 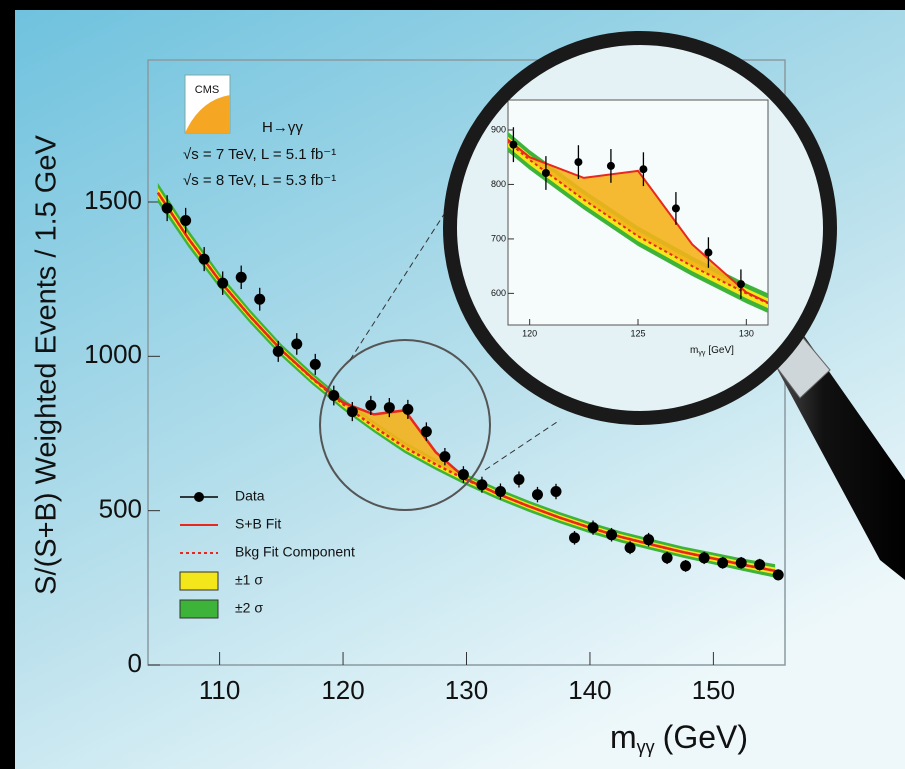 What do you see at coordinates (135, 663) in the screenshot?
I see `y-tick-label: 0` at bounding box center [135, 663].